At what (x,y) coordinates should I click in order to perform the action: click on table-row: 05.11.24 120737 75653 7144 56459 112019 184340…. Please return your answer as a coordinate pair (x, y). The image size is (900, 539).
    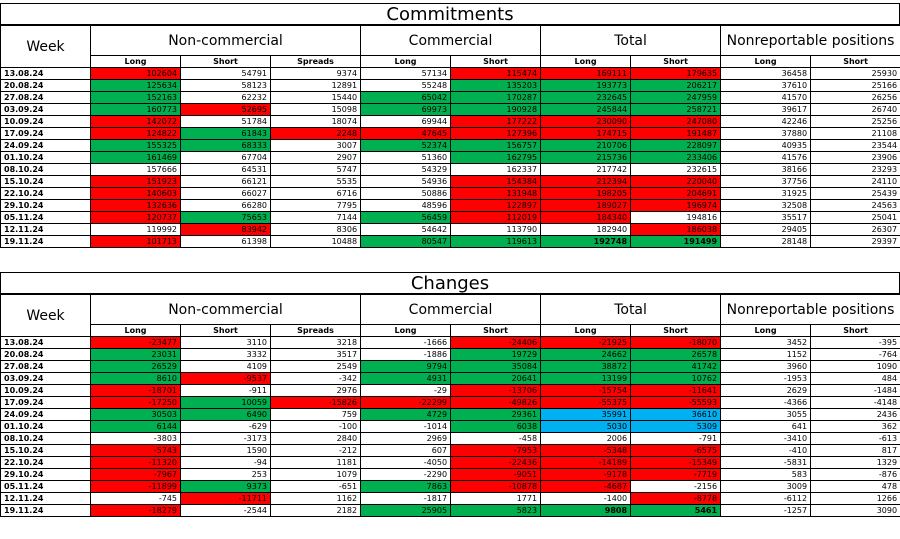
    Looking at the image, I should click on (450, 217).